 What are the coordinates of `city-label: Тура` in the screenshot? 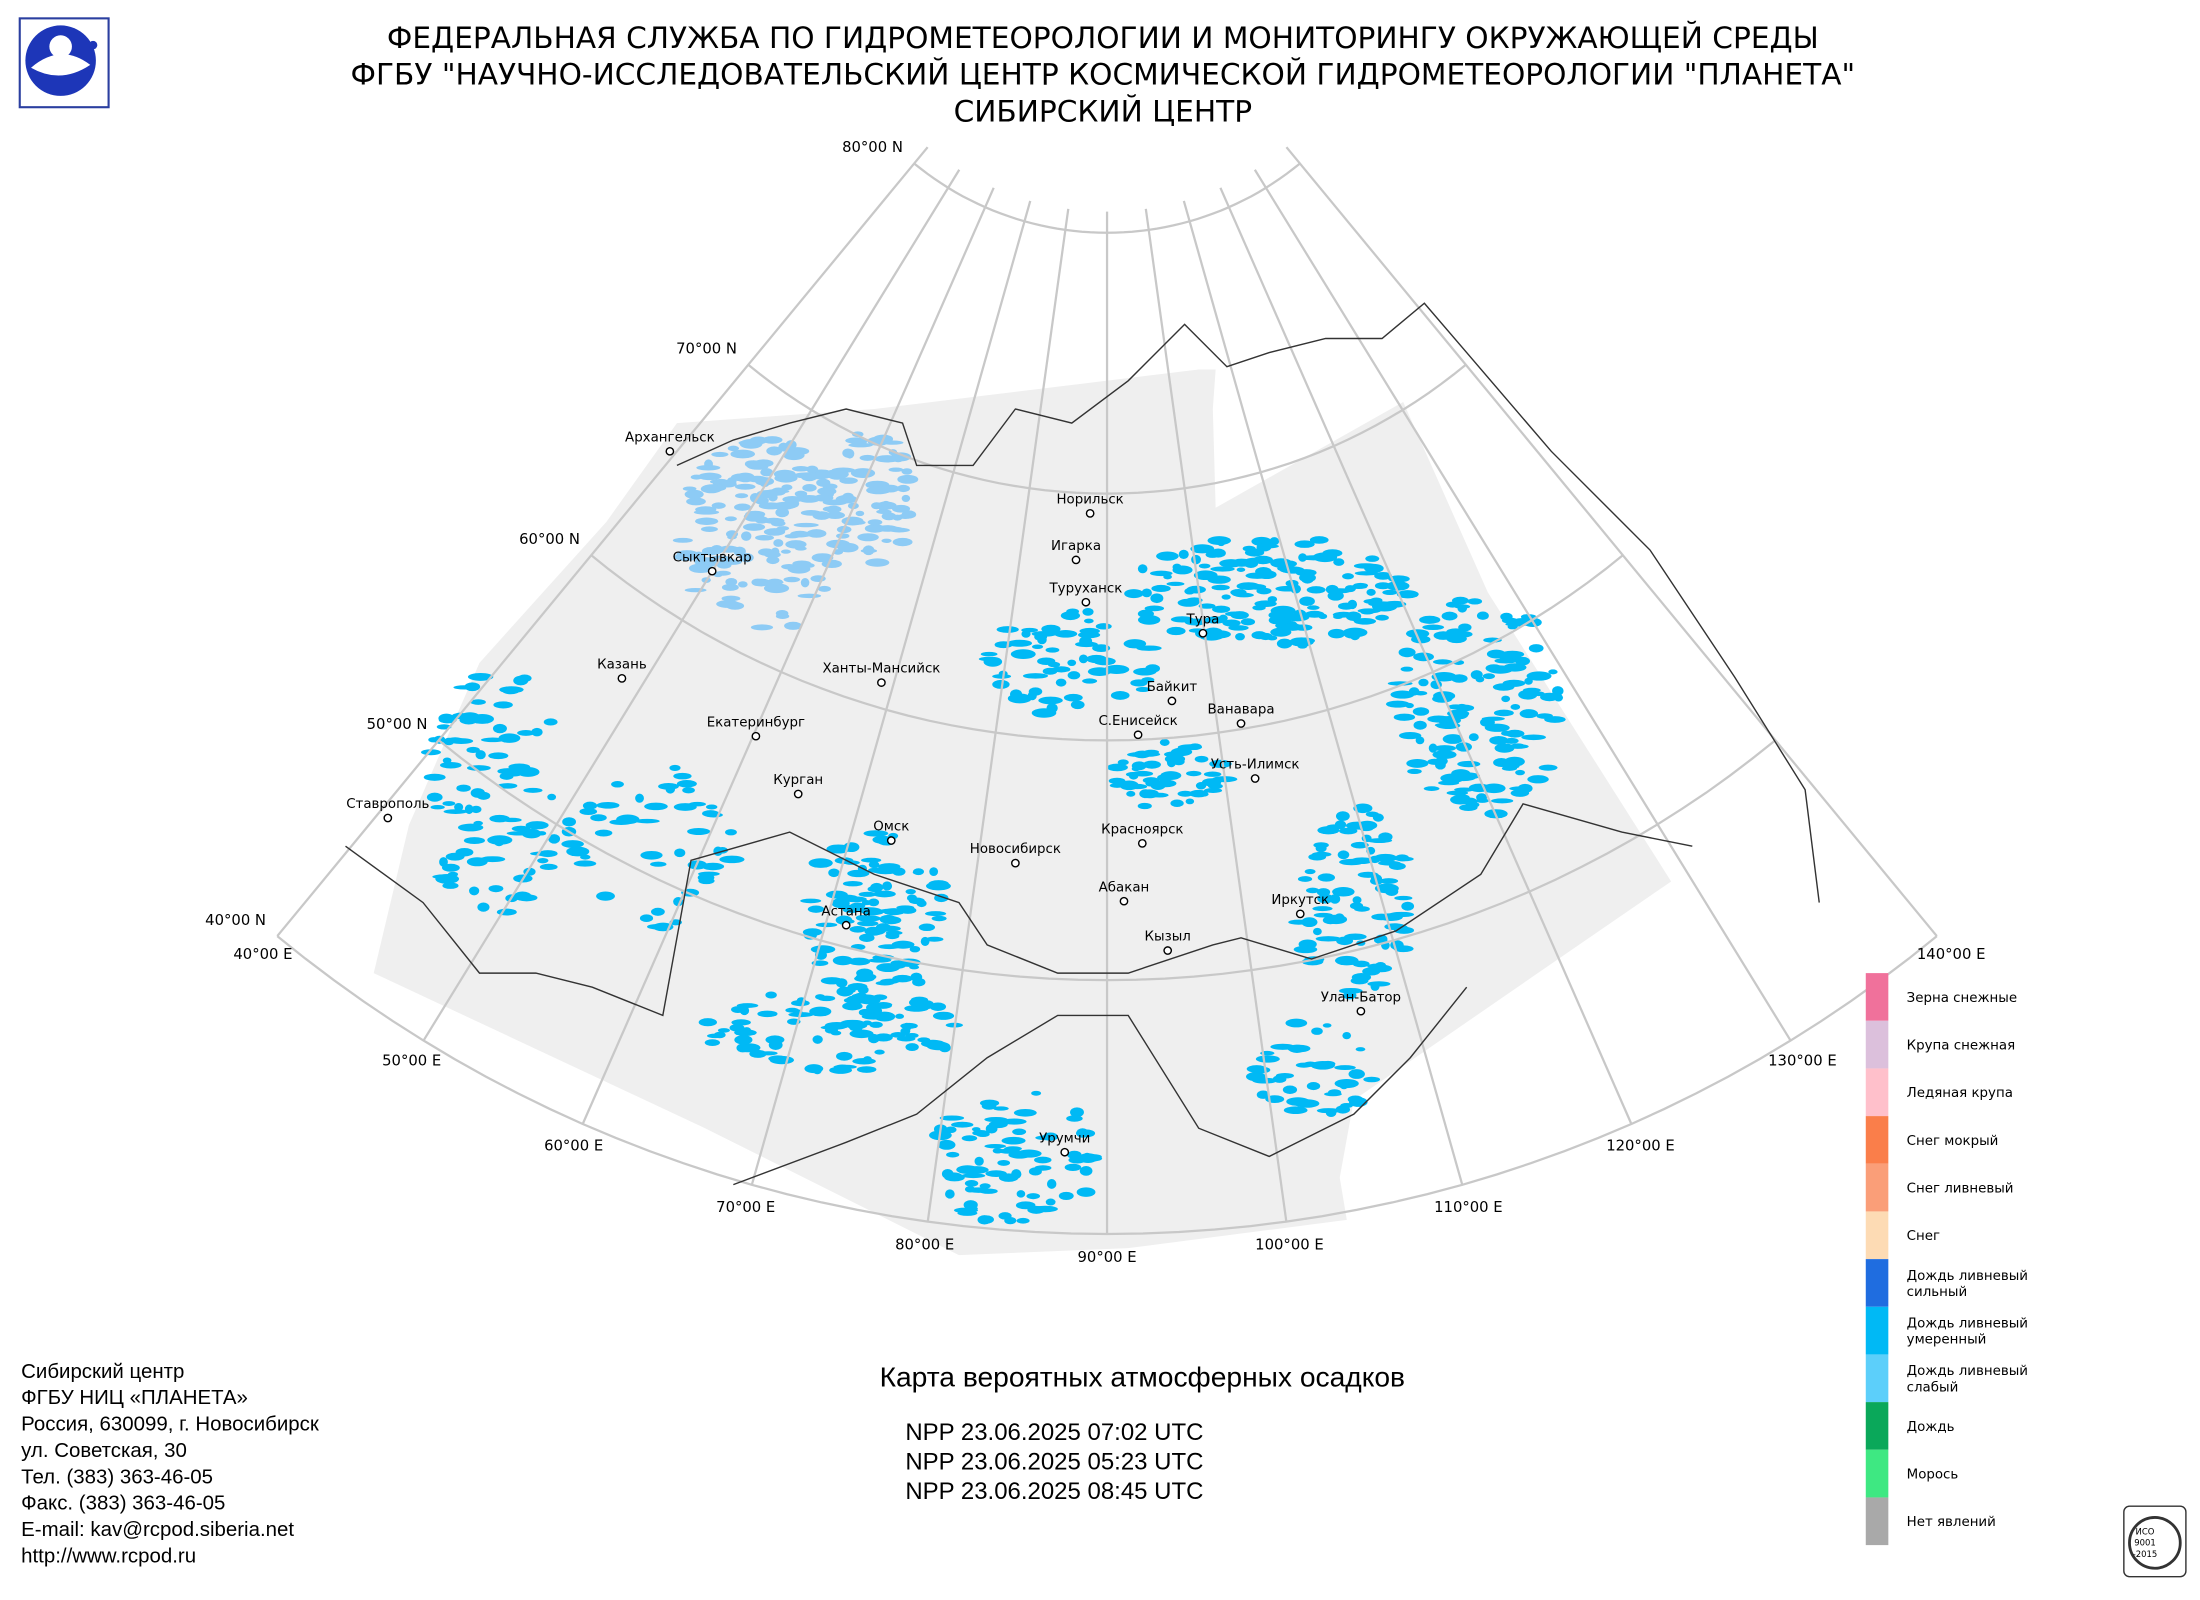 It's located at (1203, 619).